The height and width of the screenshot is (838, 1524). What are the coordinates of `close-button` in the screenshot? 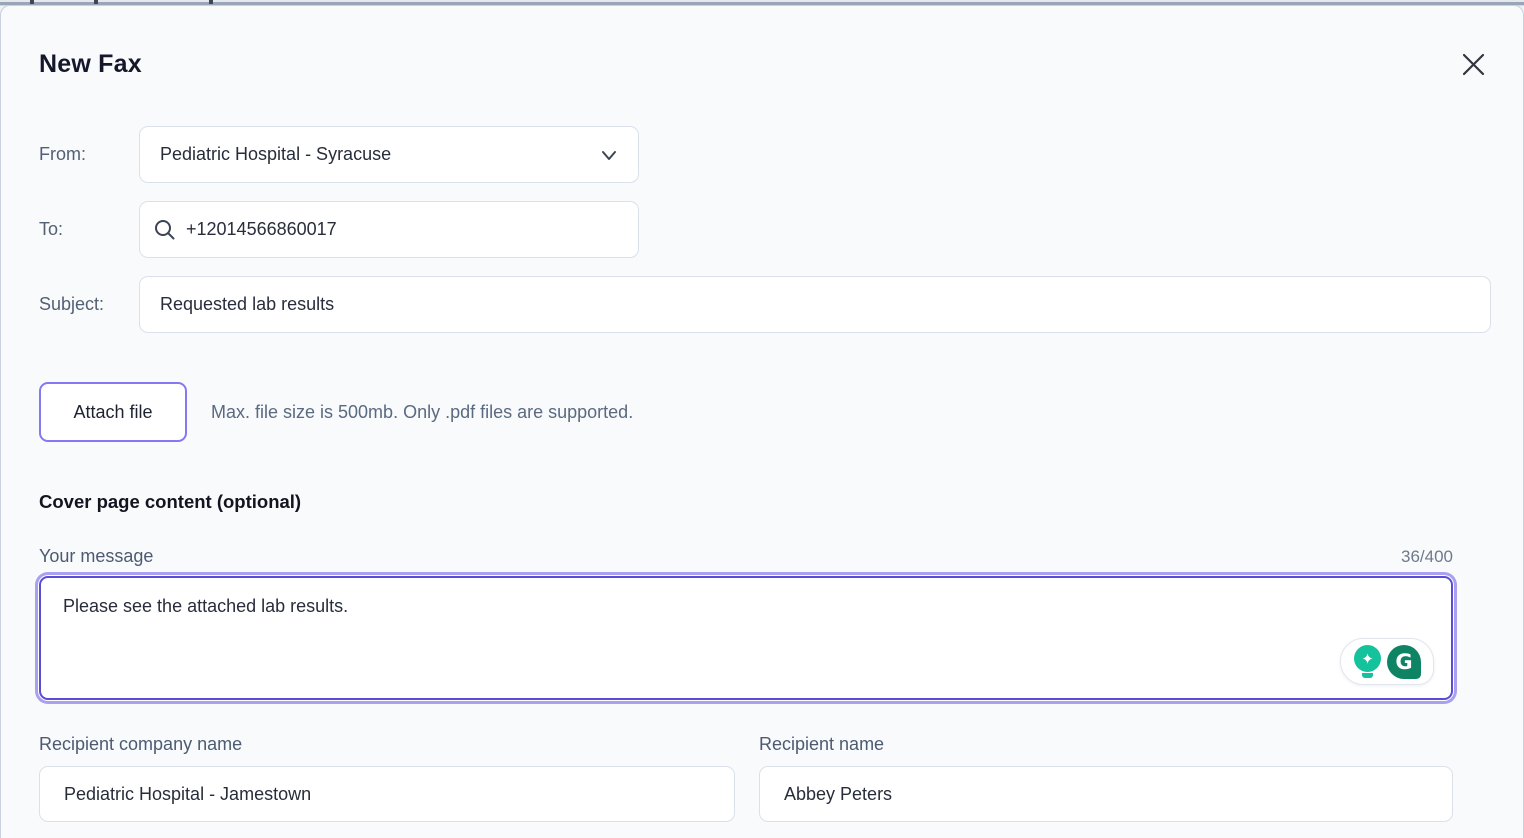 It's located at (1473, 64).